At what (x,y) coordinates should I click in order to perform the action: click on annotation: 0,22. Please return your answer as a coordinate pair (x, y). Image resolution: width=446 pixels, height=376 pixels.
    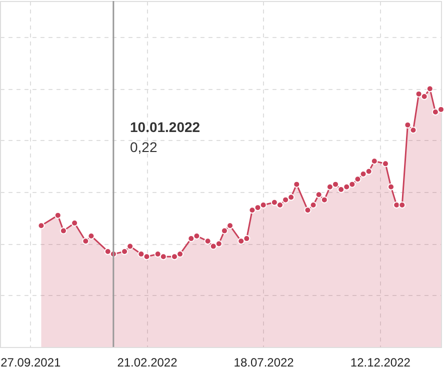
    Looking at the image, I should click on (144, 147).